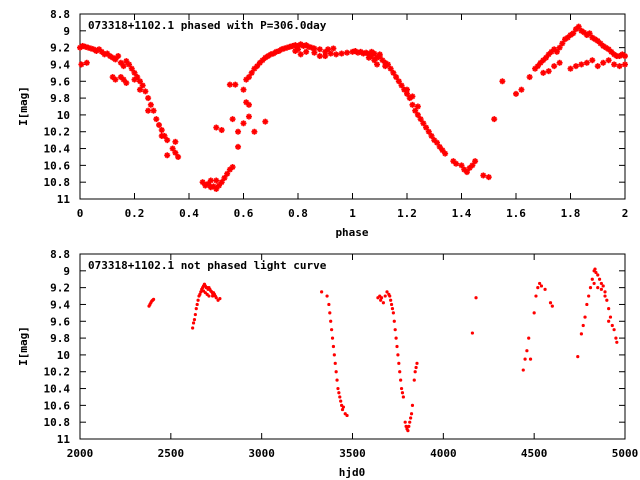 Image resolution: width=640 pixels, height=480 pixels. Describe the element at coordinates (60, 48) in the screenshot. I see `phased-y-tick-label: 9.2` at that location.